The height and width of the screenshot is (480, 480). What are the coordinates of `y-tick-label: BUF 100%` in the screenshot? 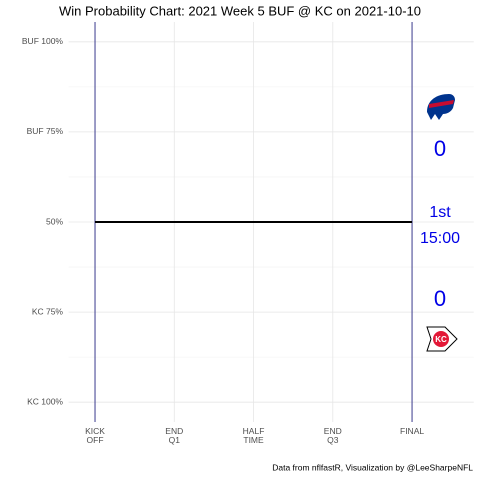 It's located at (43, 41).